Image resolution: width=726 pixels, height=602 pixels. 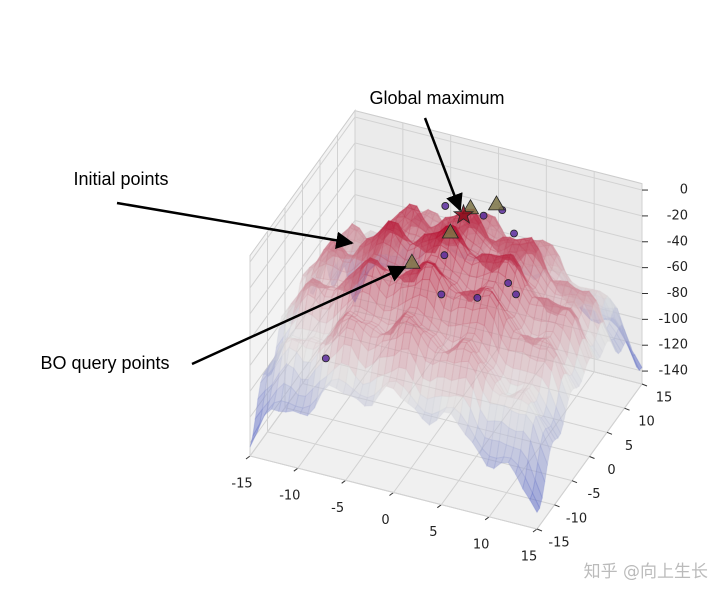 I want to click on y-tick-label: 0, so click(x=611, y=470).